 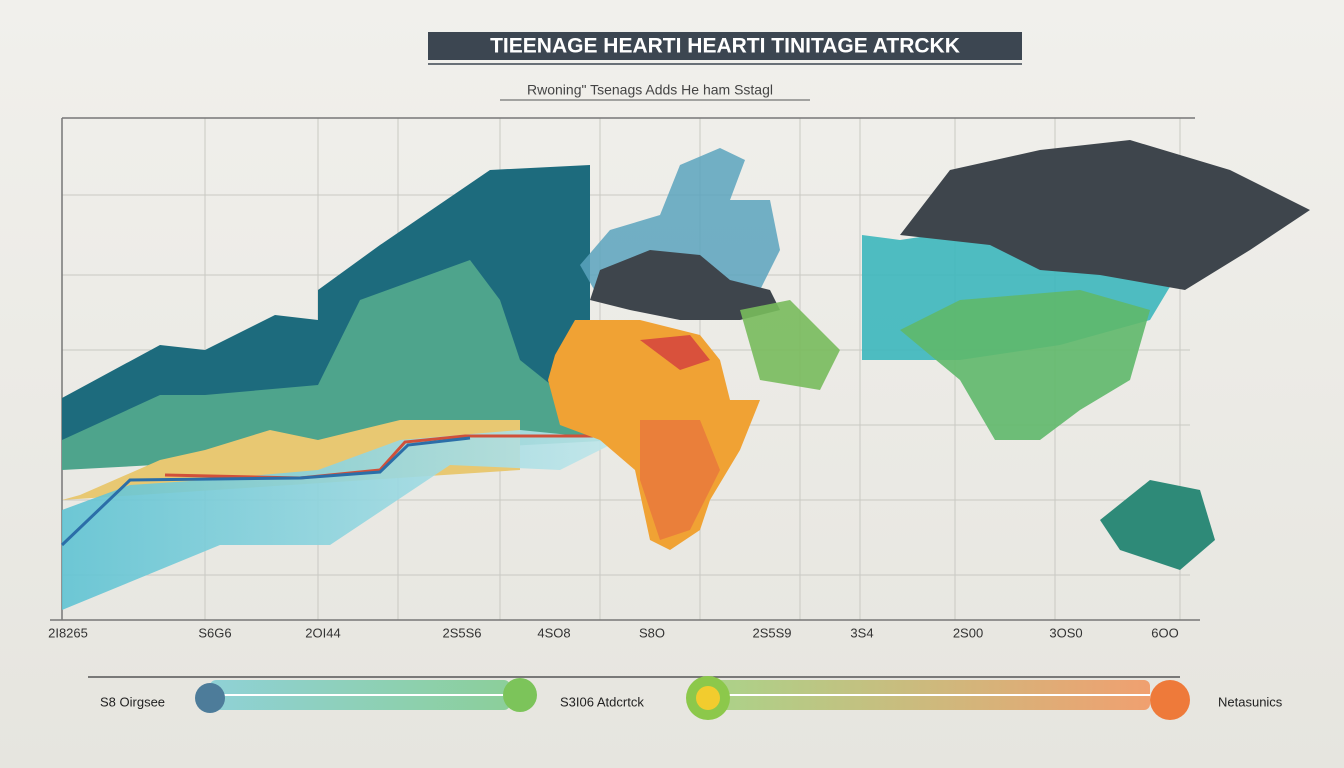 I want to click on axis-label: 2S00, so click(x=968, y=632).